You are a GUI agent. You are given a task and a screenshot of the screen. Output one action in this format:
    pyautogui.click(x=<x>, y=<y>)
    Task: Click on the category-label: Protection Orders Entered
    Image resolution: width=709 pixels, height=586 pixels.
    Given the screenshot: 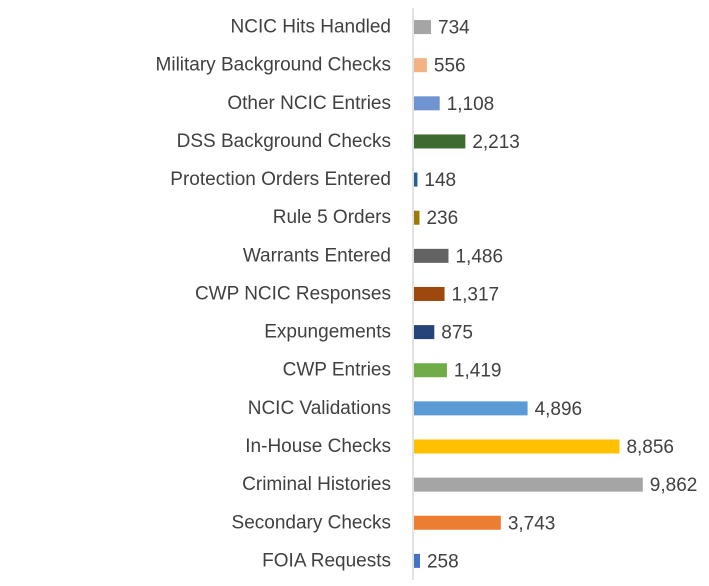 What is the action you would take?
    pyautogui.click(x=280, y=179)
    